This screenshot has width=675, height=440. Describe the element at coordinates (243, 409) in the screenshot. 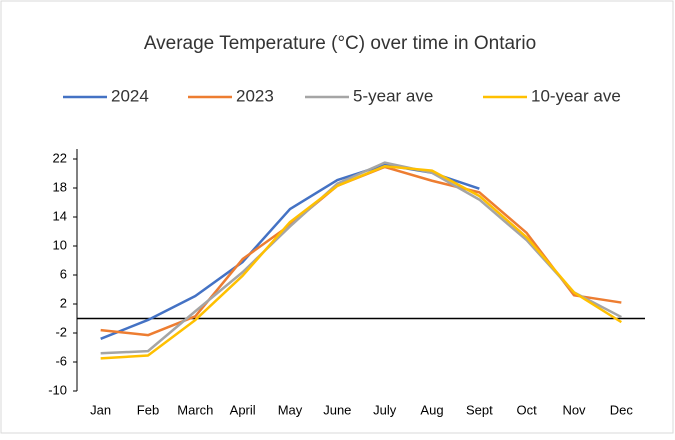

I see `x-tick-label: April` at that location.